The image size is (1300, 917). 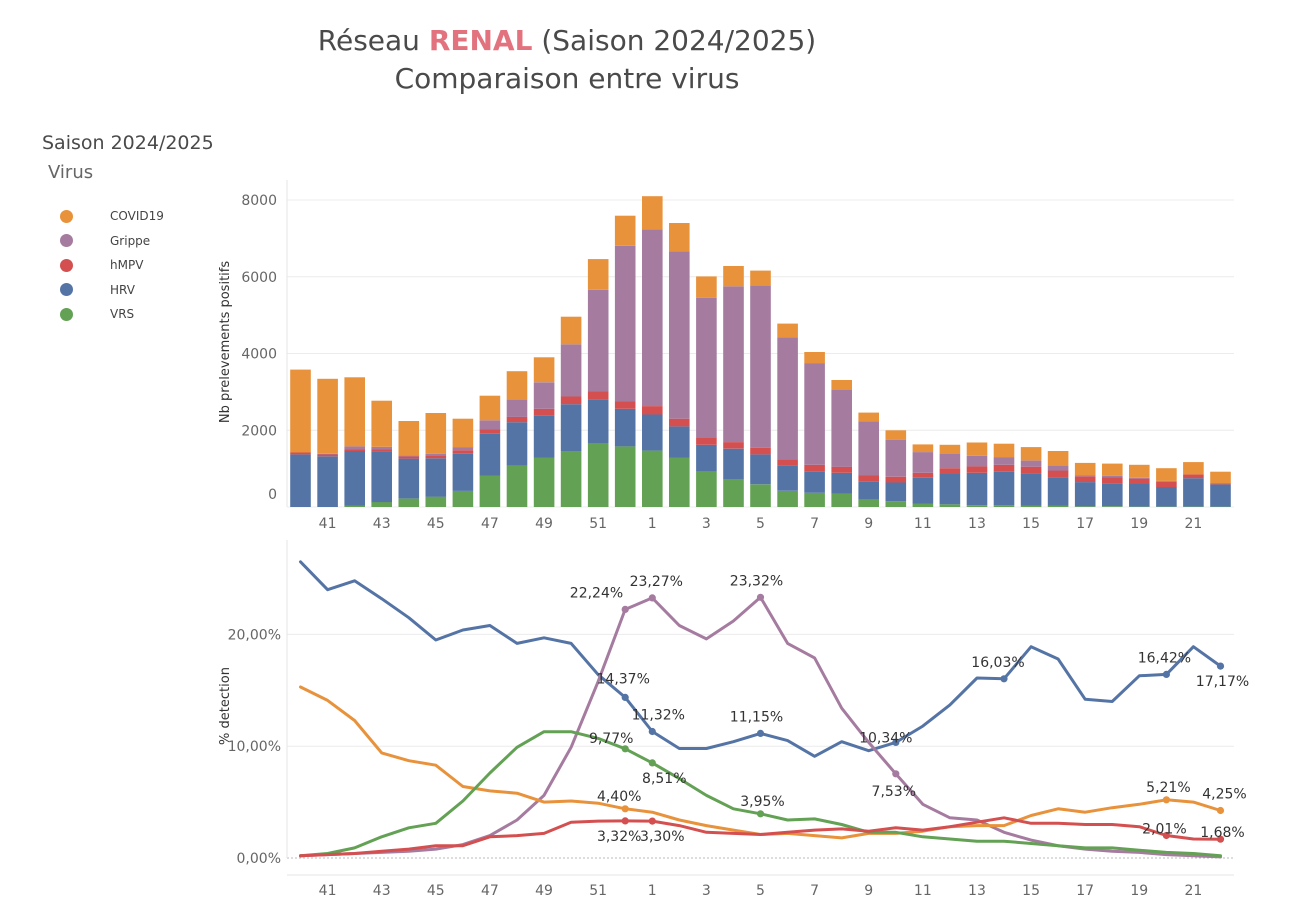 What do you see at coordinates (112, 241) in the screenshot?
I see `legend-item-grippe: Grippe` at bounding box center [112, 241].